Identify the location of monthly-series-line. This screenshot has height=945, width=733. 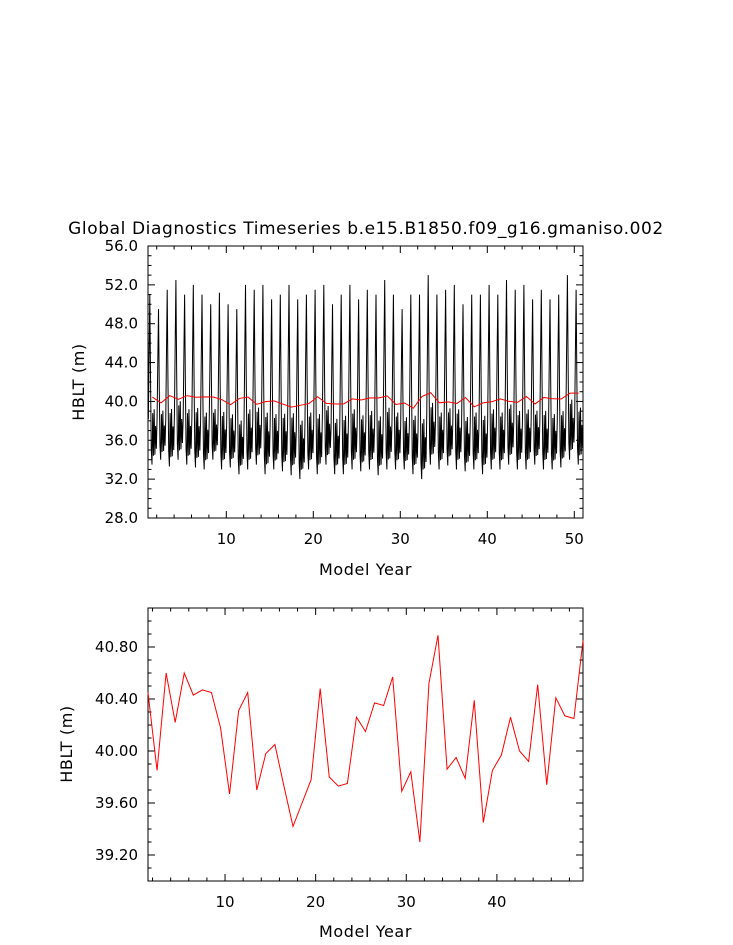
(365, 377).